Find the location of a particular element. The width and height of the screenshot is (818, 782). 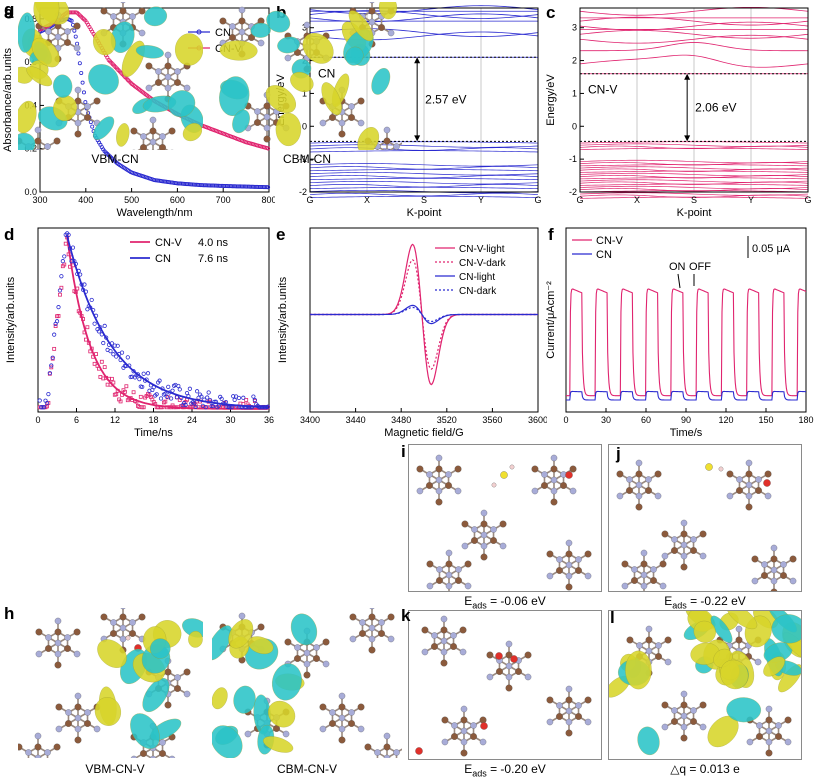

band-ylabel: Energy/eV is located at coordinates (551, 100).